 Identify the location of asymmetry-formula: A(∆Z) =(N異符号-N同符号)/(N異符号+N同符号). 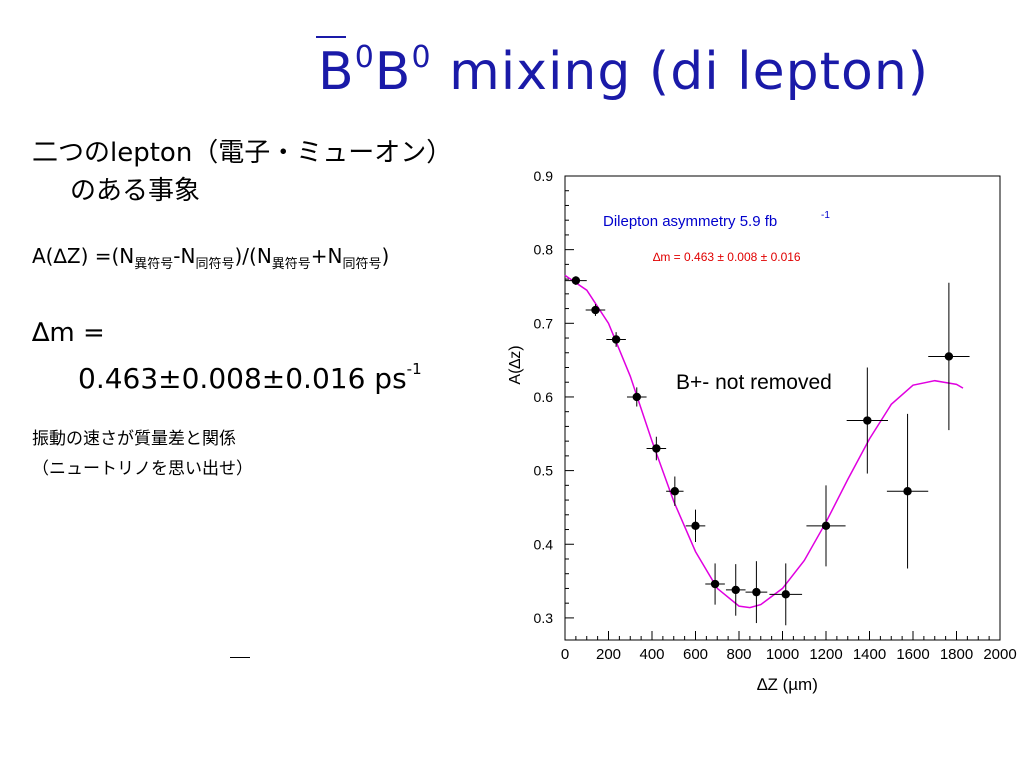
(211, 258).